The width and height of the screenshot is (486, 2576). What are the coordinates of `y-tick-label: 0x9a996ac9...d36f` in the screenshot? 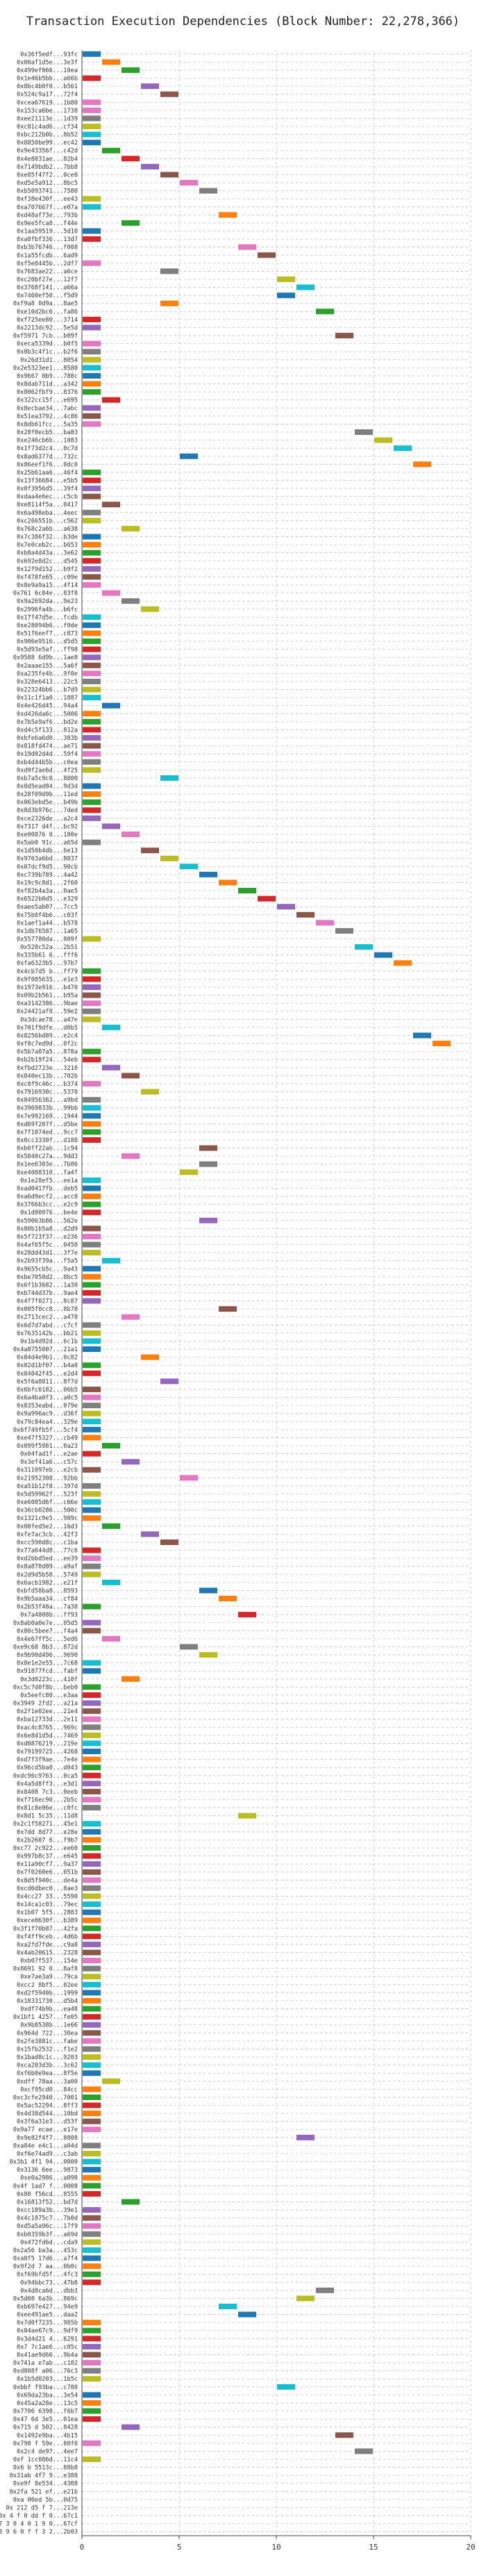 It's located at (48, 1415).